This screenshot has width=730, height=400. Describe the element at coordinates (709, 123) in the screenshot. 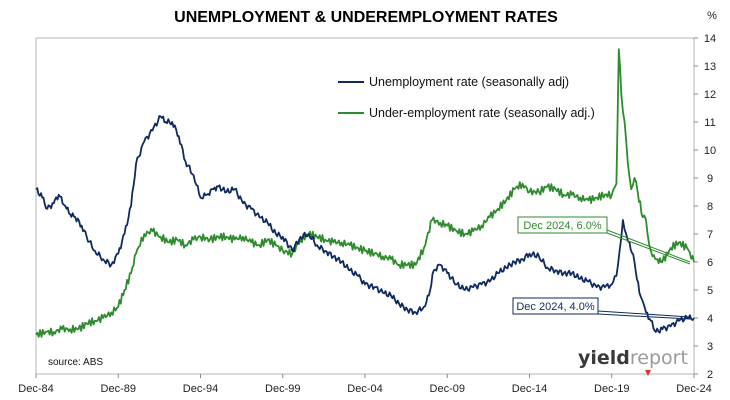

I see `y-tick-label: 11` at that location.